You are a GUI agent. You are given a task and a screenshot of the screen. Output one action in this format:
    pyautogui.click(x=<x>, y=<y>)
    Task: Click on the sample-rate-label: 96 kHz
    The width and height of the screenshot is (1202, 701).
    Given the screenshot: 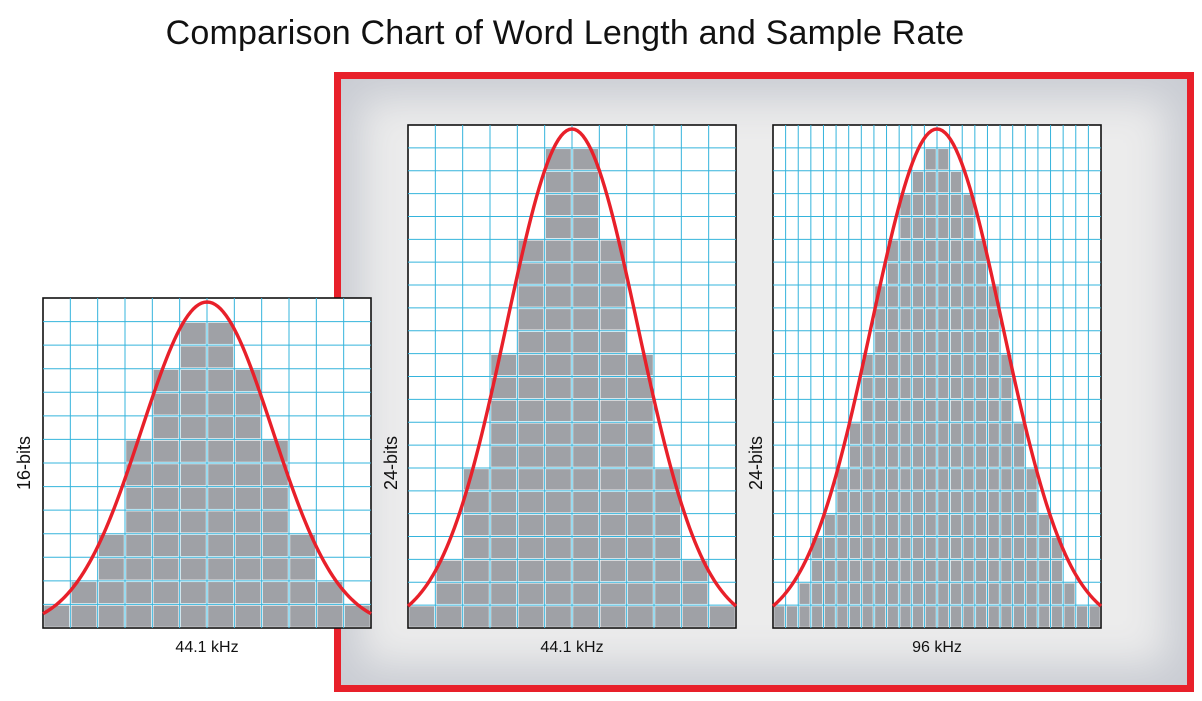 What is the action you would take?
    pyautogui.click(x=937, y=647)
    